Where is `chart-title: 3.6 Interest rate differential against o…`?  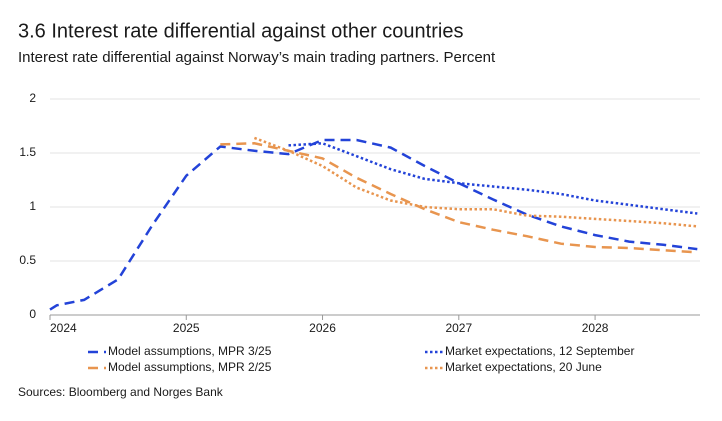 chart-title: 3.6 Interest rate differential against o… is located at coordinates (240, 31).